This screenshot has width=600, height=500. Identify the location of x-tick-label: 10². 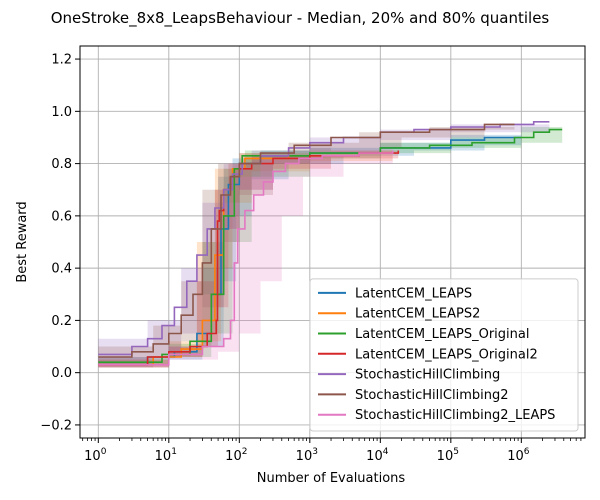
(236, 455).